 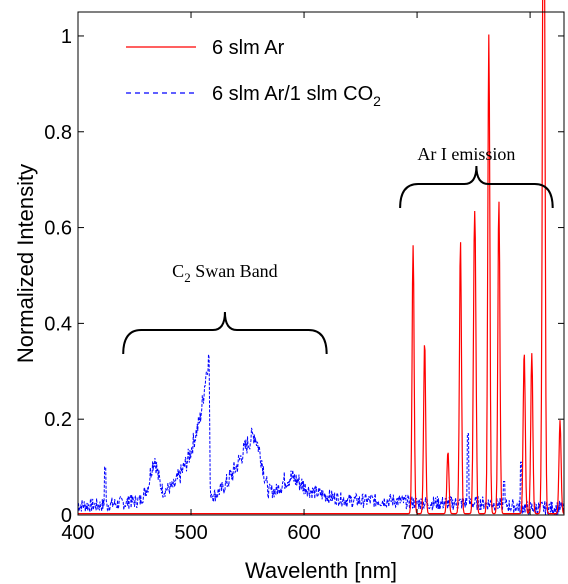 What do you see at coordinates (416, 533) in the screenshot?
I see `x-tick-label-700: 700` at bounding box center [416, 533].